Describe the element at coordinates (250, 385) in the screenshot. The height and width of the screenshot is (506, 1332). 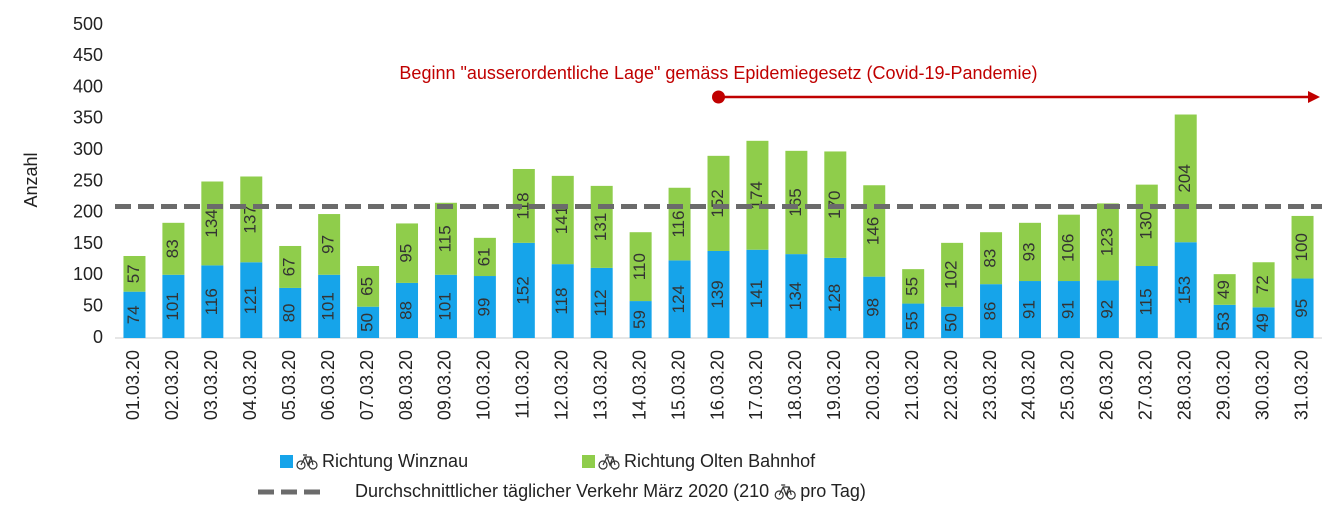
I see `x-tick-label: 04.03.20` at that location.